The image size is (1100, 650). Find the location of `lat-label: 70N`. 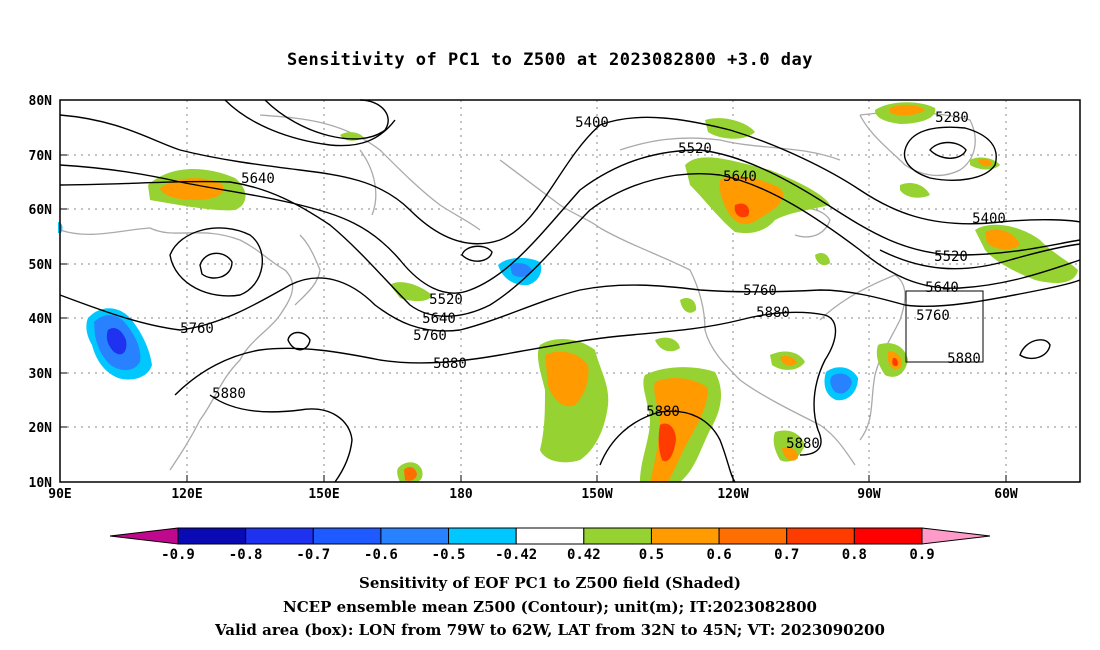

lat-label: 70N is located at coordinates (41, 156).